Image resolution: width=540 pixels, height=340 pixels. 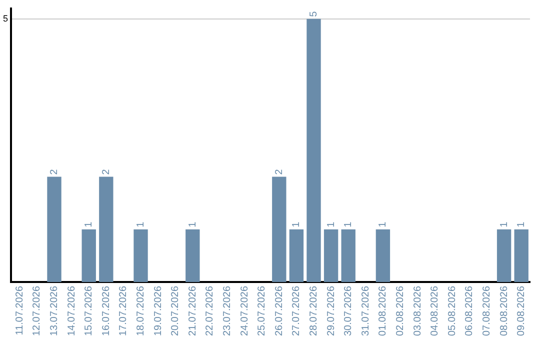 I want to click on x-tick-label: 18.07.2026, so click(x=141, y=311).